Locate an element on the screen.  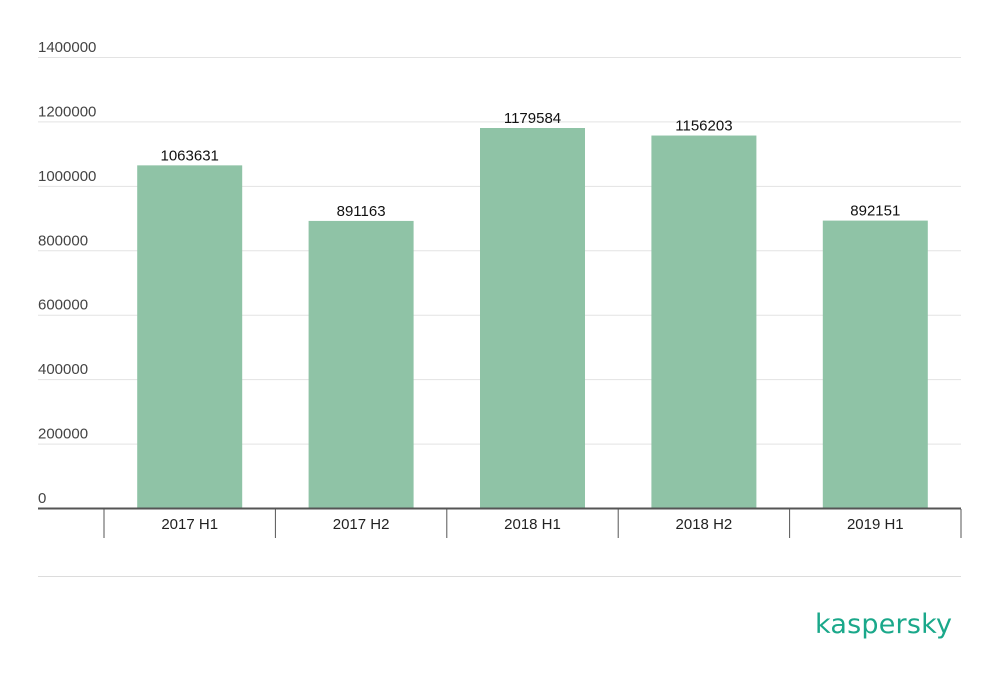
data-label: 1063631 is located at coordinates (189, 155).